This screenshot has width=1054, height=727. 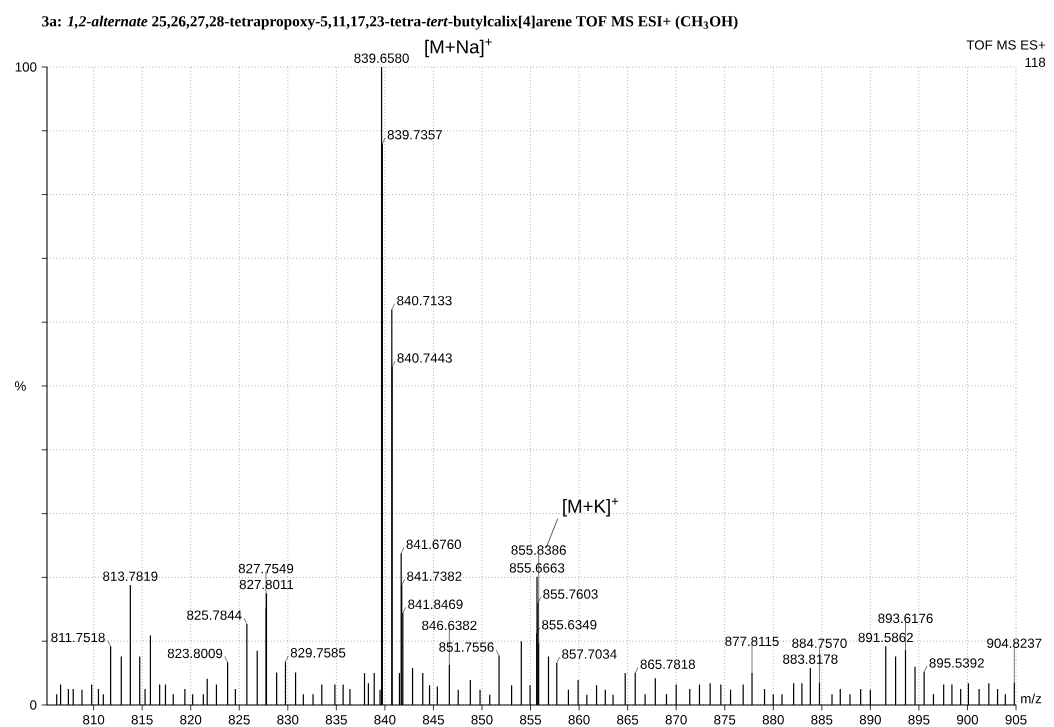 What do you see at coordinates (415, 135) in the screenshot?
I see `annotation: 839.7357` at bounding box center [415, 135].